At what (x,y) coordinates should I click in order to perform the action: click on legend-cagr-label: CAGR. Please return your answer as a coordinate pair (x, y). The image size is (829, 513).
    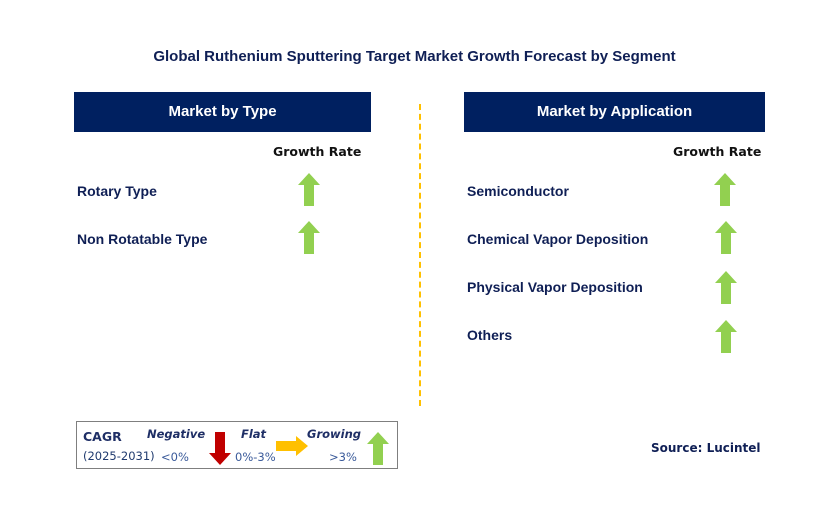
    Looking at the image, I should click on (102, 436).